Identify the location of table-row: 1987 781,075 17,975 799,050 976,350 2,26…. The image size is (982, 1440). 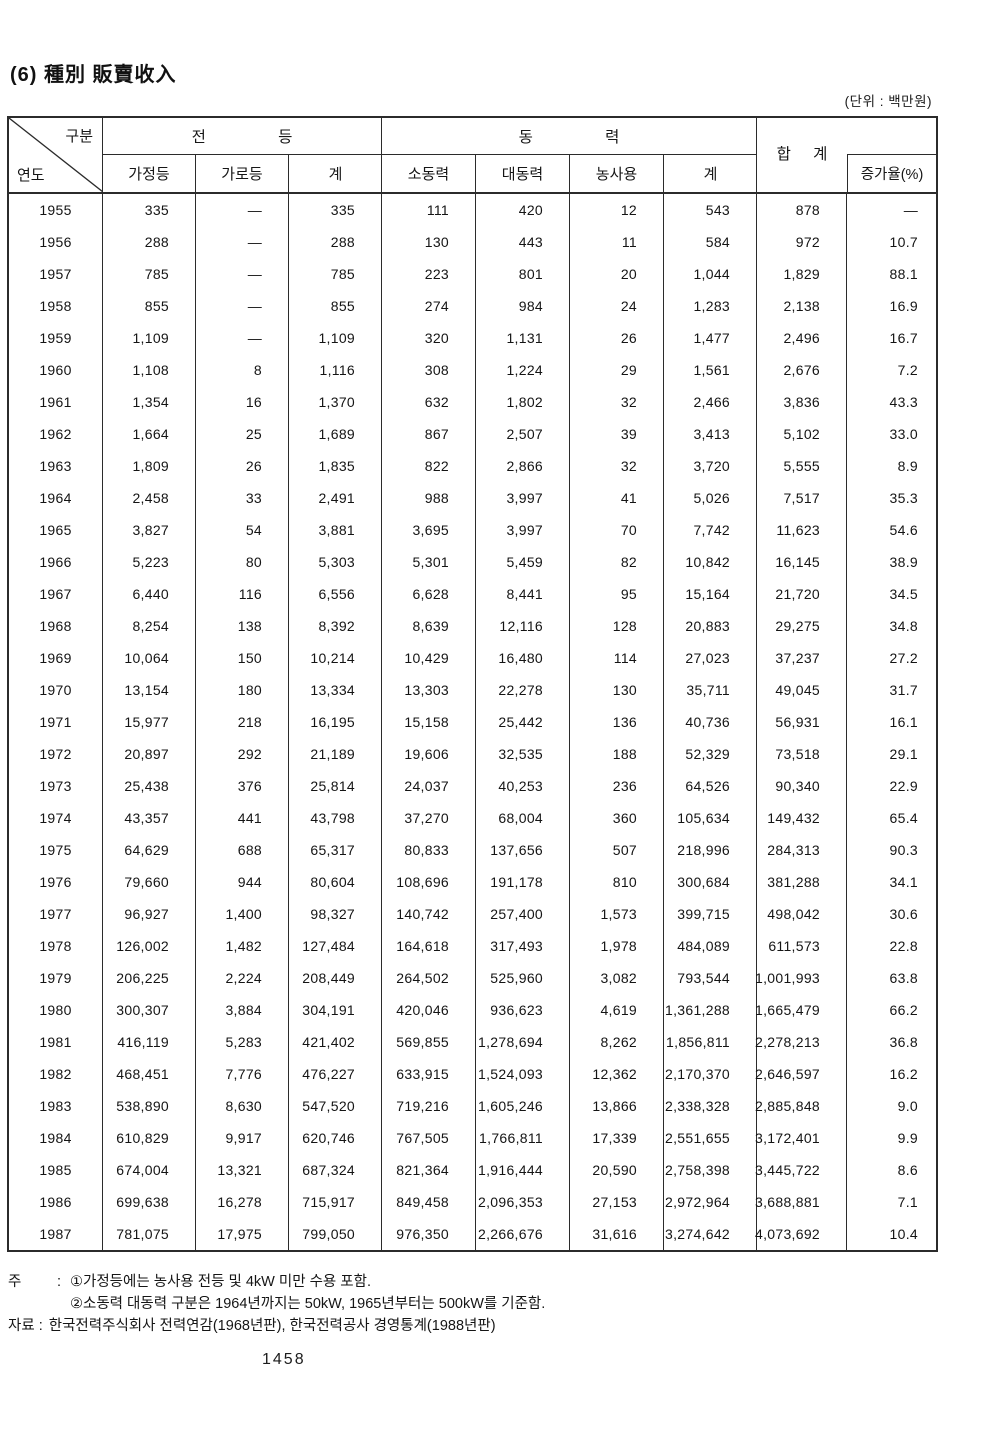
(472, 1234).